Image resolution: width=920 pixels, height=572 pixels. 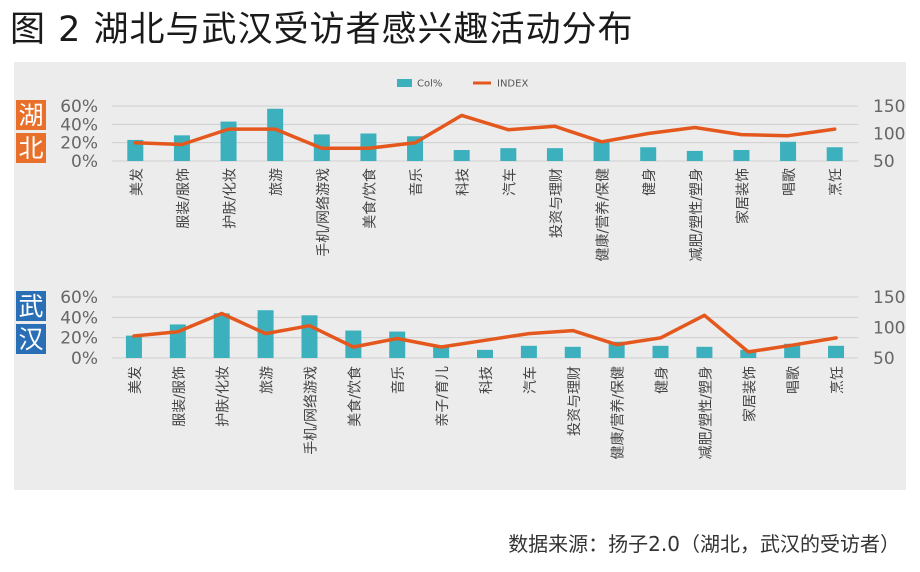 What do you see at coordinates (836, 182) in the screenshot?
I see `hubei-category-label: 烹饪` at bounding box center [836, 182].